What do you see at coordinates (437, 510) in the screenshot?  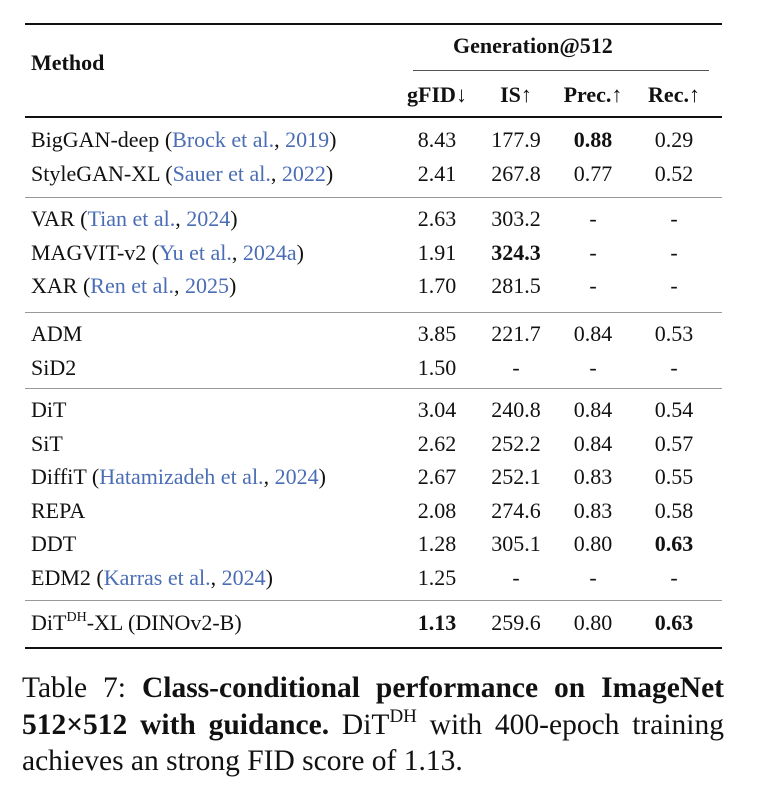 I see `gfid-cell: 2.08` at bounding box center [437, 510].